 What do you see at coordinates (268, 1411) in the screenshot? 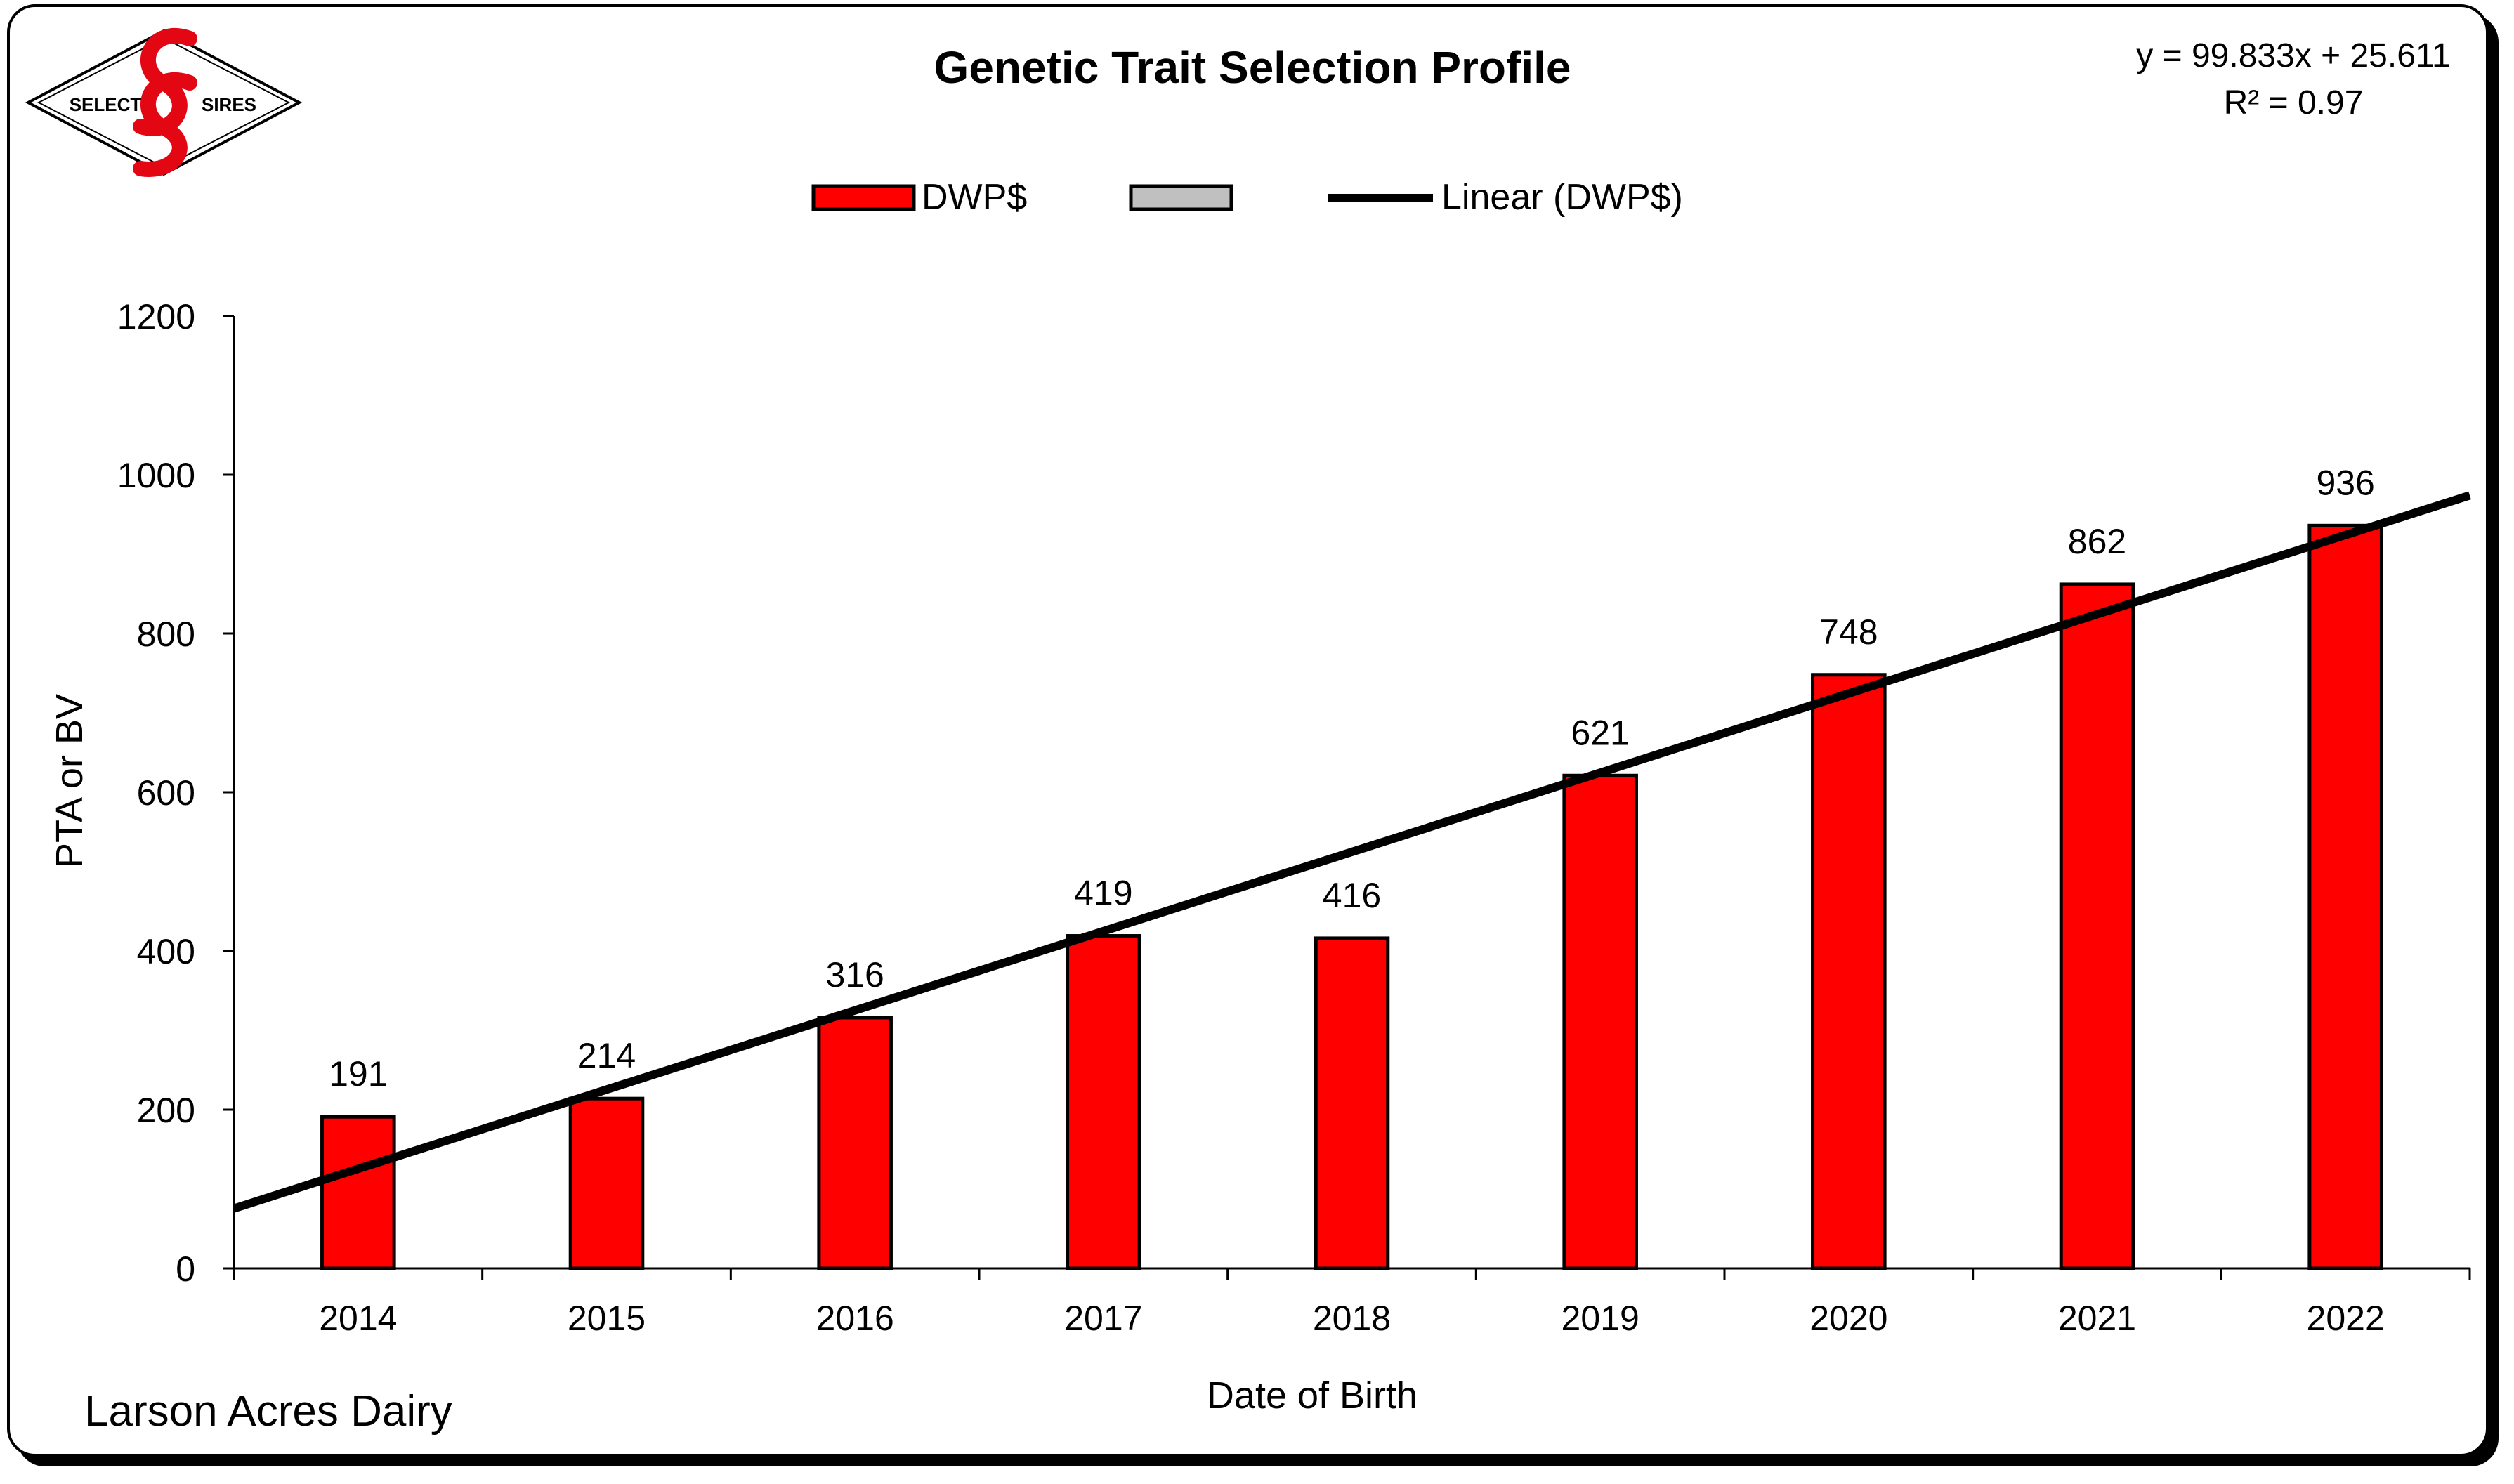
I see `farm-name: Larson Acres Dairy` at bounding box center [268, 1411].